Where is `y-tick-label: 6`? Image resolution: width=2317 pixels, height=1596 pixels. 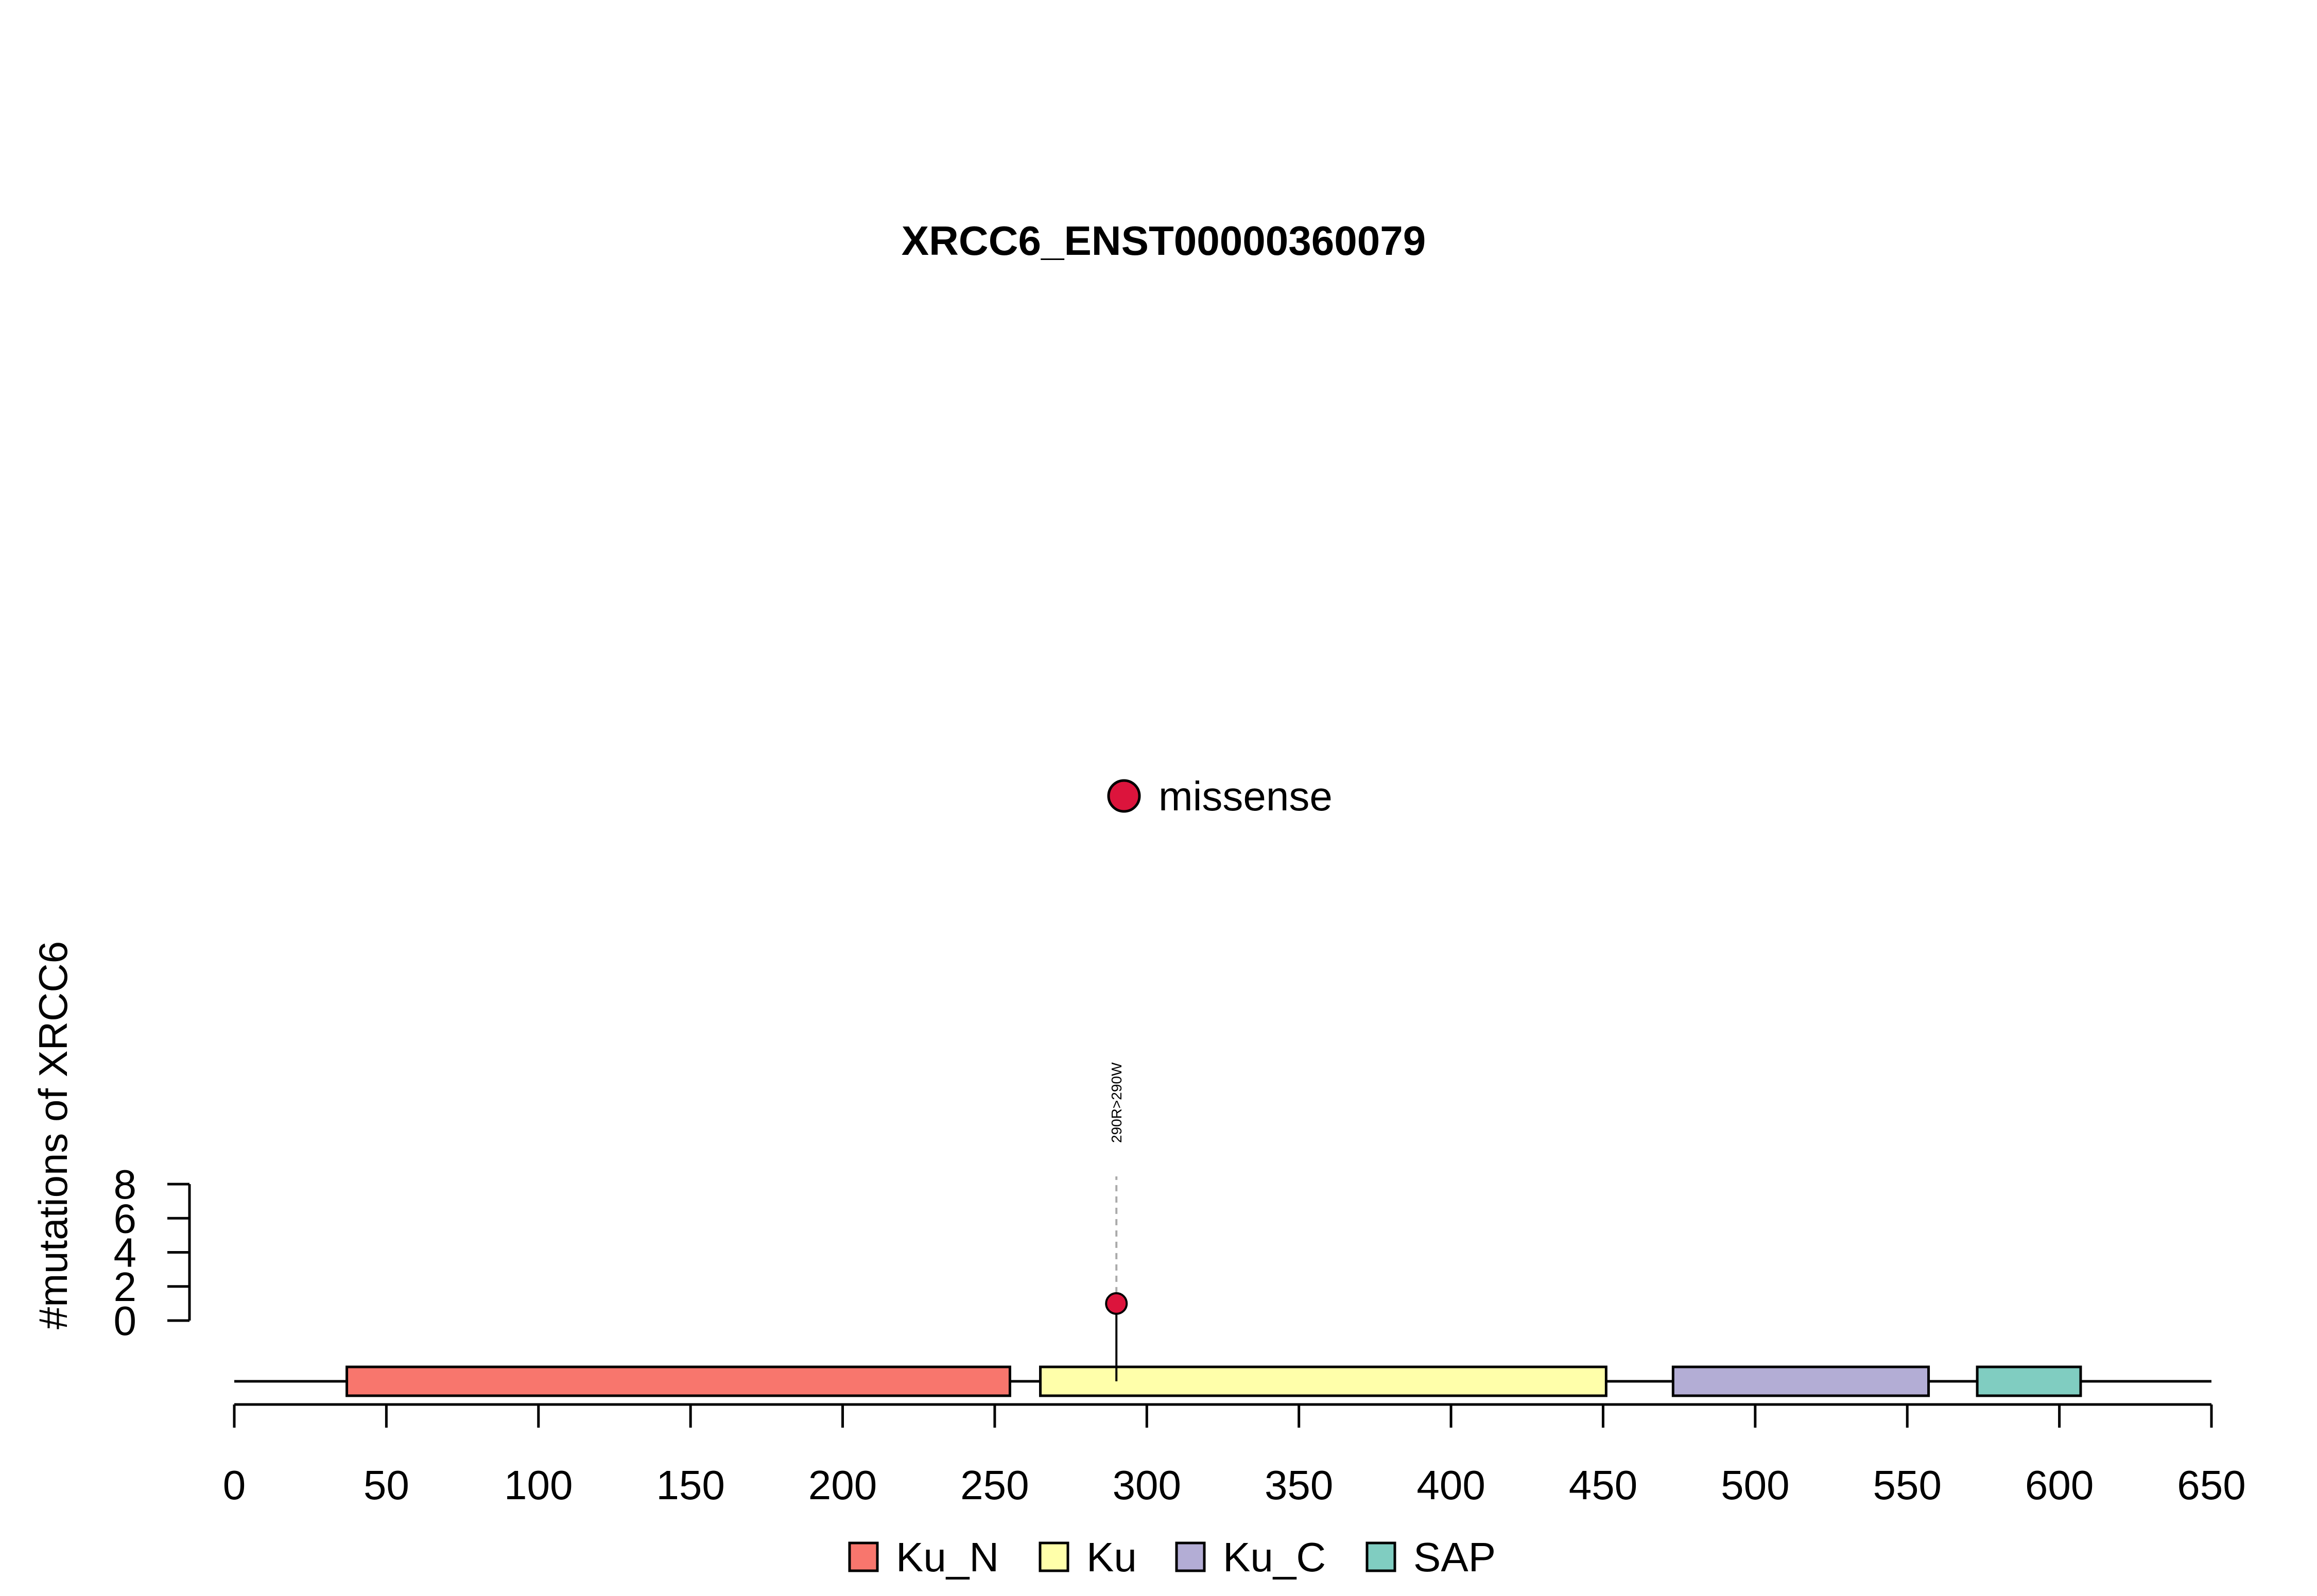 y-tick-label: 6 is located at coordinates (125, 1218).